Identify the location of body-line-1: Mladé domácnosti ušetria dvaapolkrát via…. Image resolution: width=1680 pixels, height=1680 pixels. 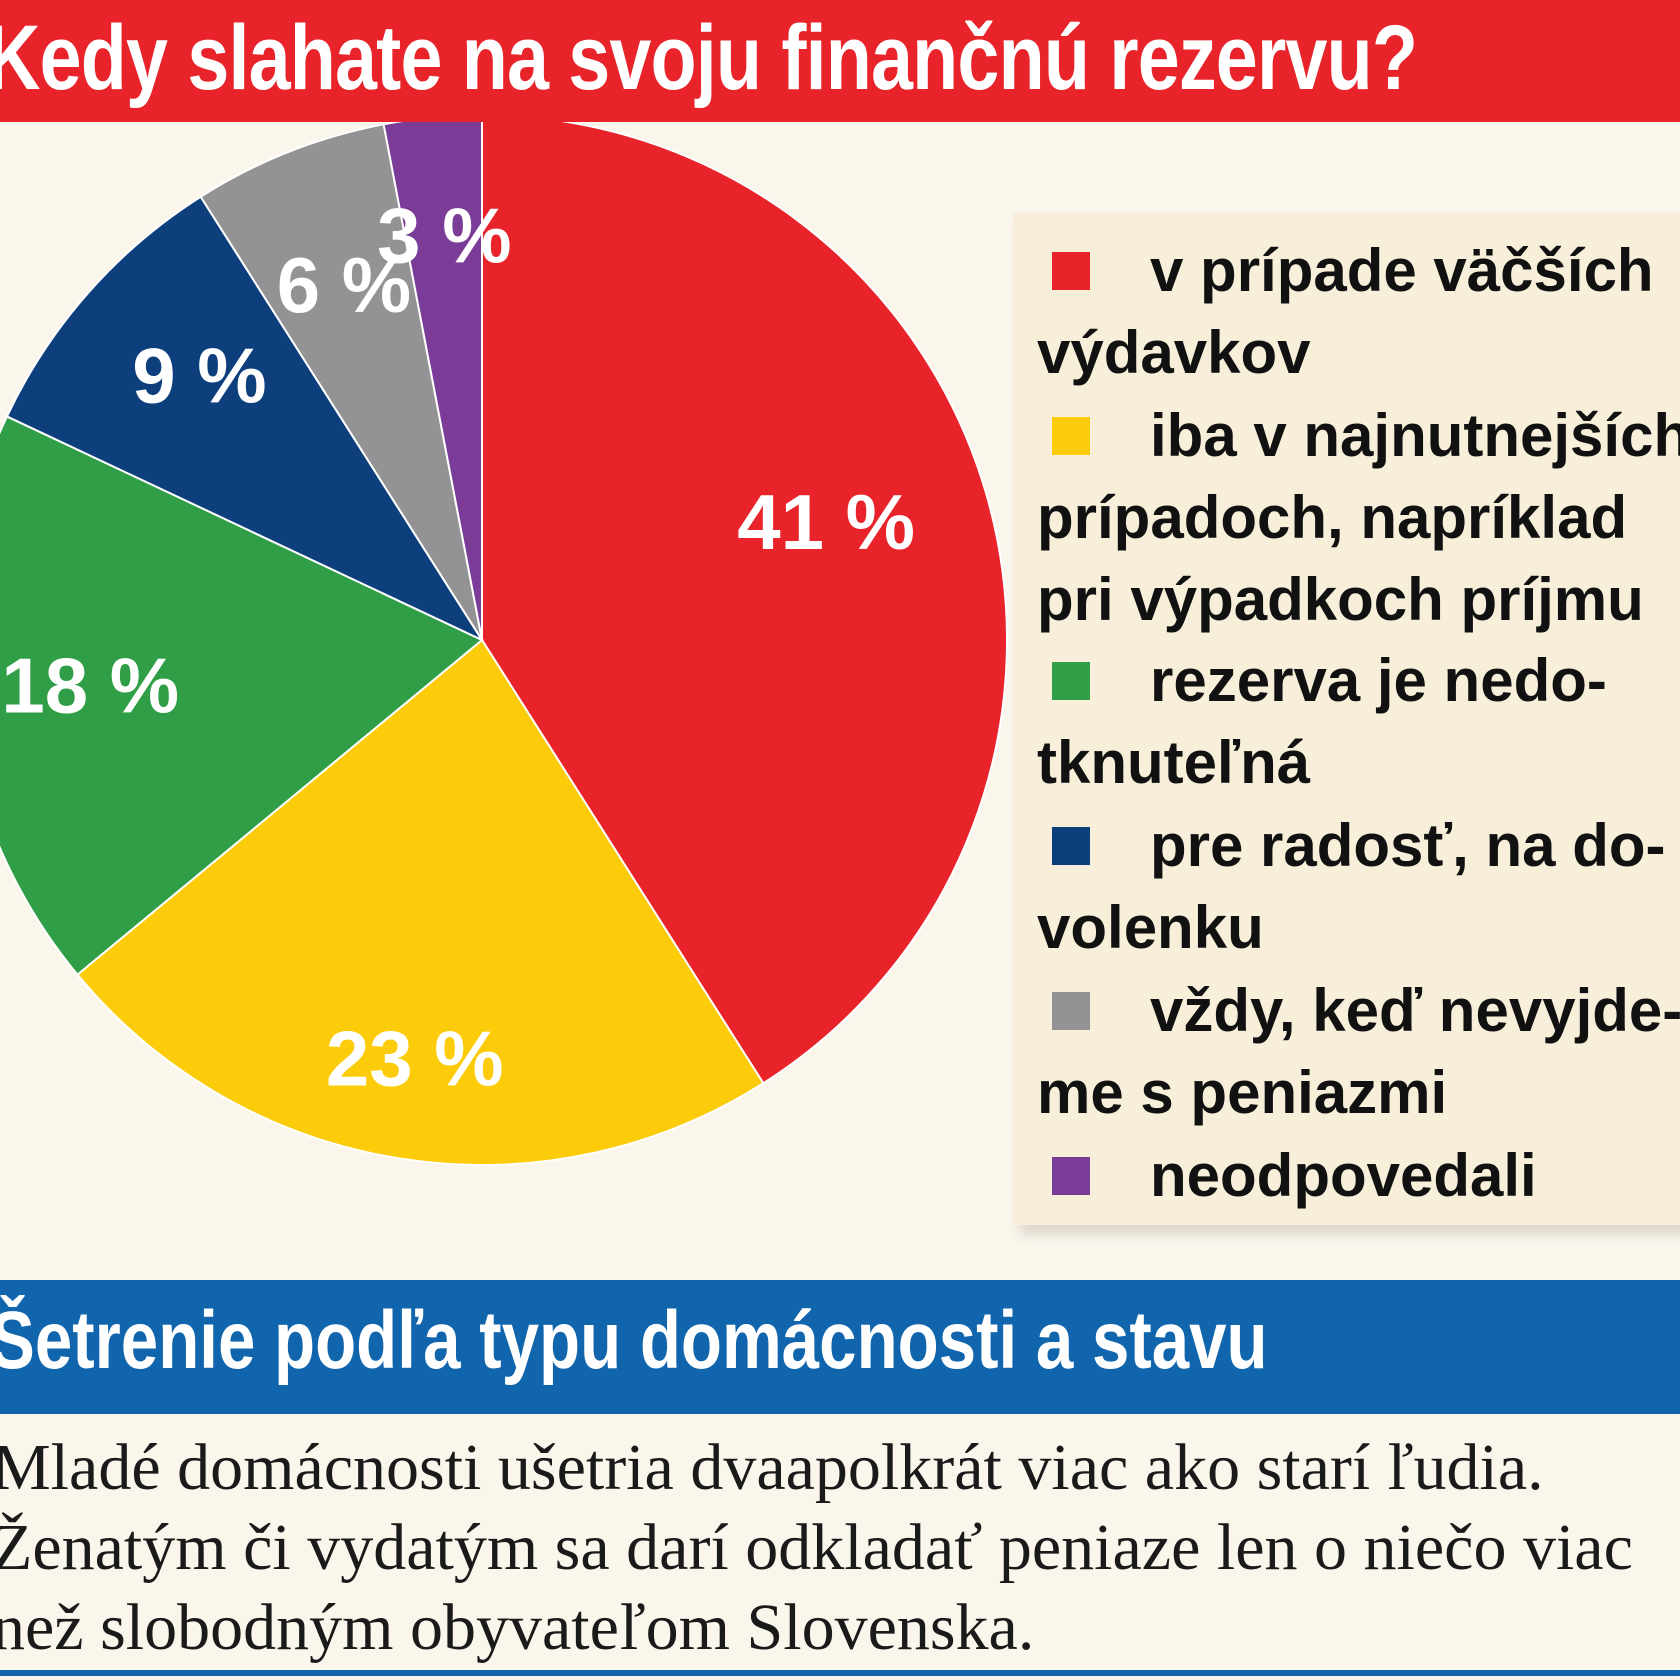
(772, 1467).